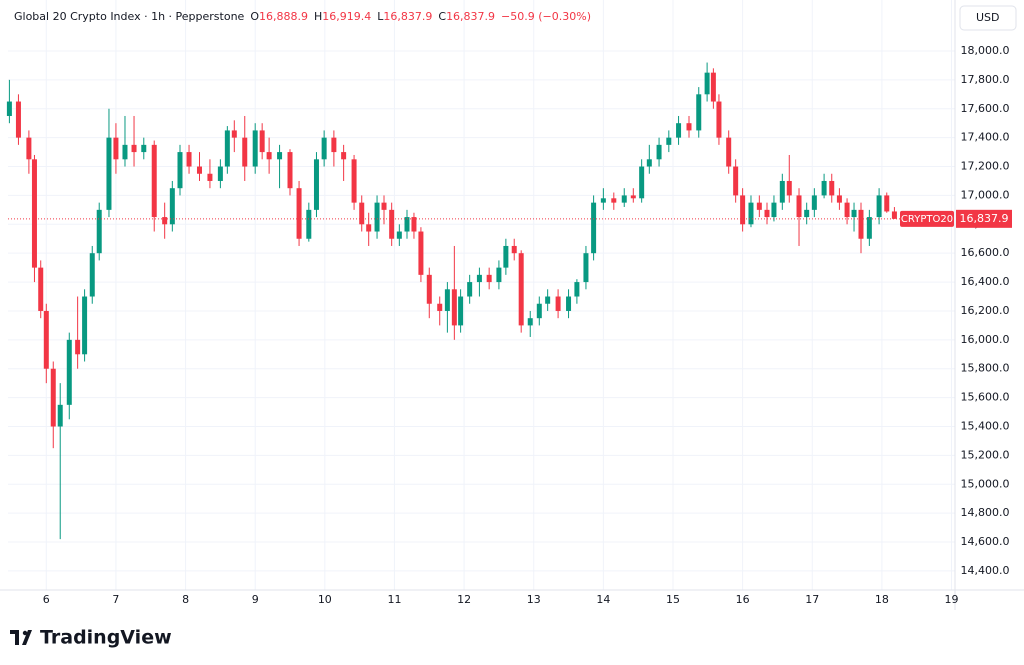 The height and width of the screenshot is (665, 1024). I want to click on y-tick-label: 15,200.0, so click(985, 454).